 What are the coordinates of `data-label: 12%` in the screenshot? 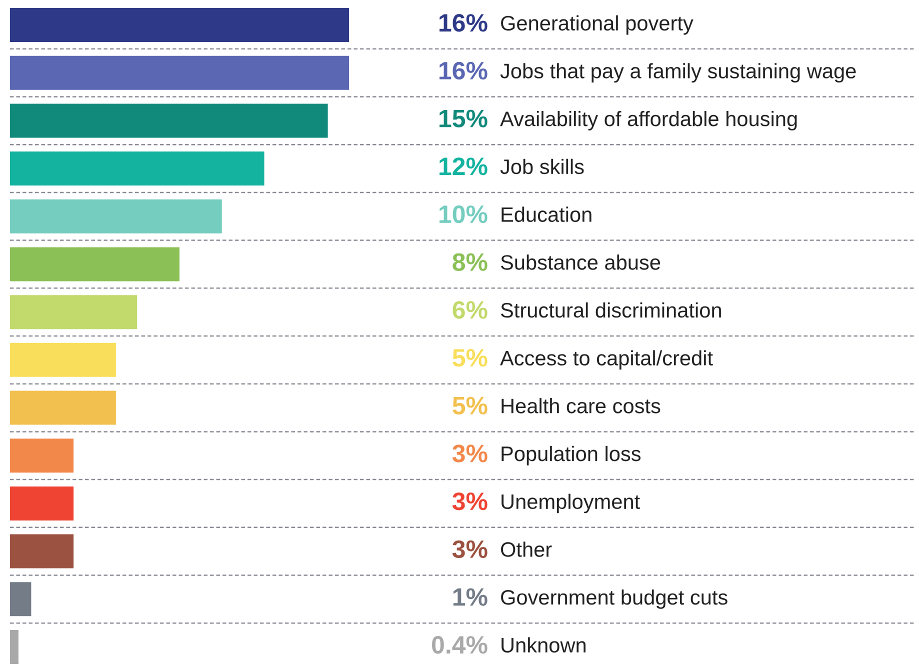 It's located at (464, 167).